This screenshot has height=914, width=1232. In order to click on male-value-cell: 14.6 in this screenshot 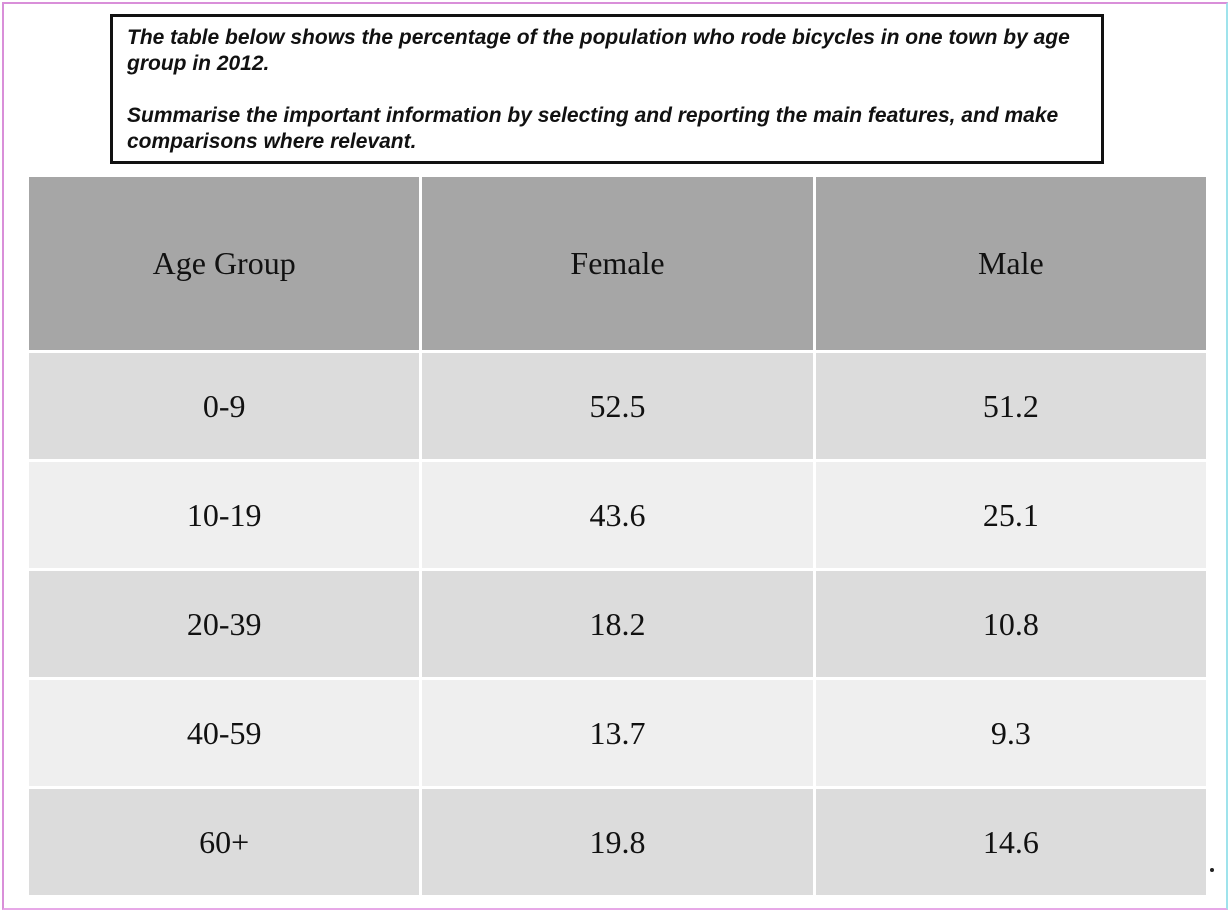, I will do `click(1010, 842)`.